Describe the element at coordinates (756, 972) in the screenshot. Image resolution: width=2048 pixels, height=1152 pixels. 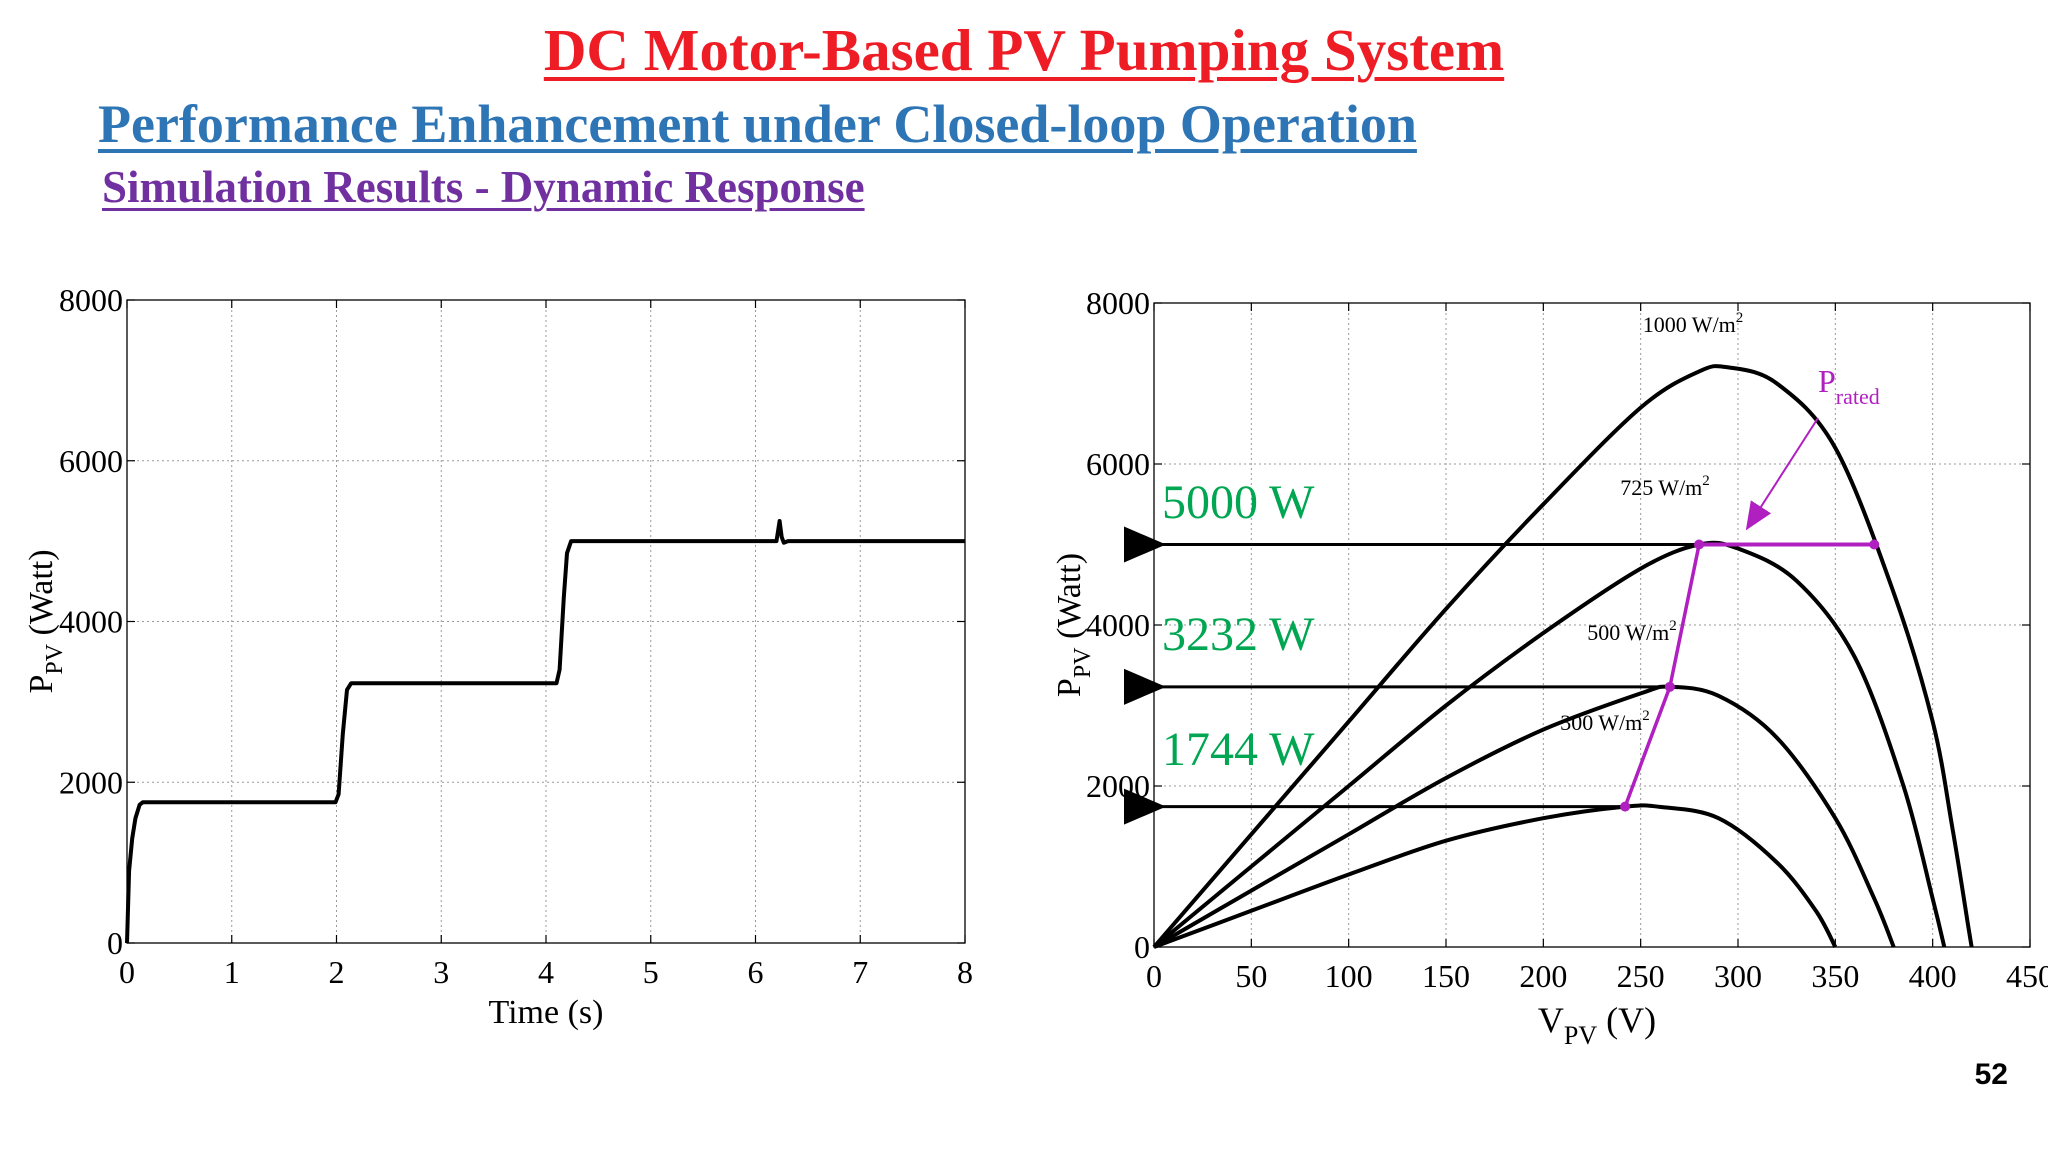
I see `left-xtick-label: 6` at that location.